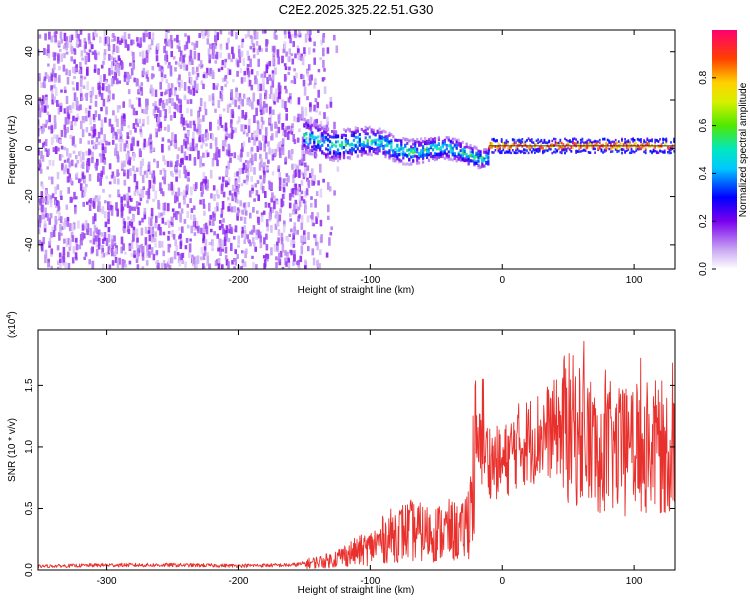 Image resolution: width=750 pixels, height=600 pixels. Describe the element at coordinates (9, 317) in the screenshot. I see `snr-multiplier-exp: 4` at that location.